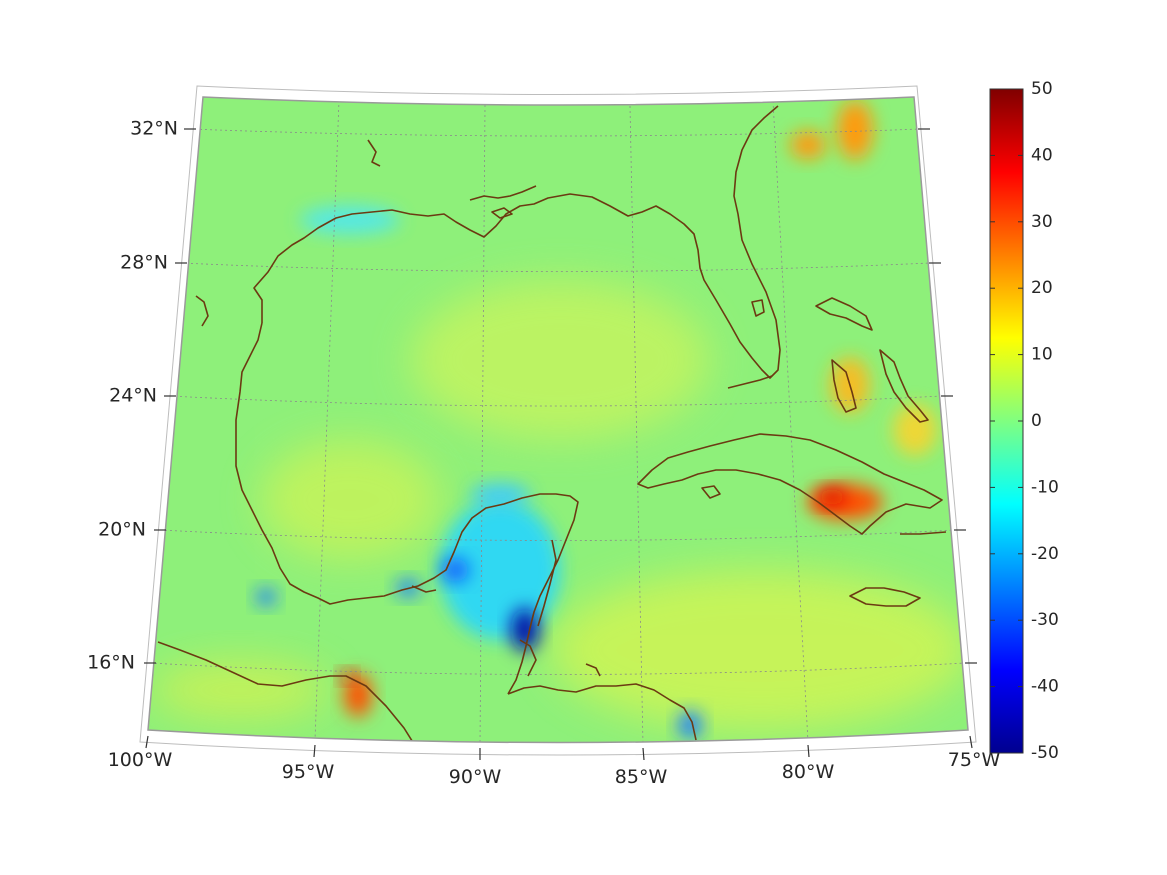 The image size is (1167, 875). Describe the element at coordinates (502, 213) in the screenshot. I see `lake-pontchartrain` at that location.